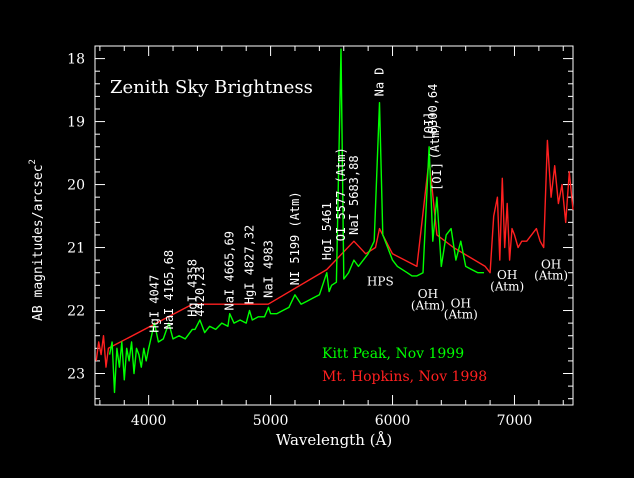  I want to click on emission-line-label: NaI 4665,69, so click(230, 270).